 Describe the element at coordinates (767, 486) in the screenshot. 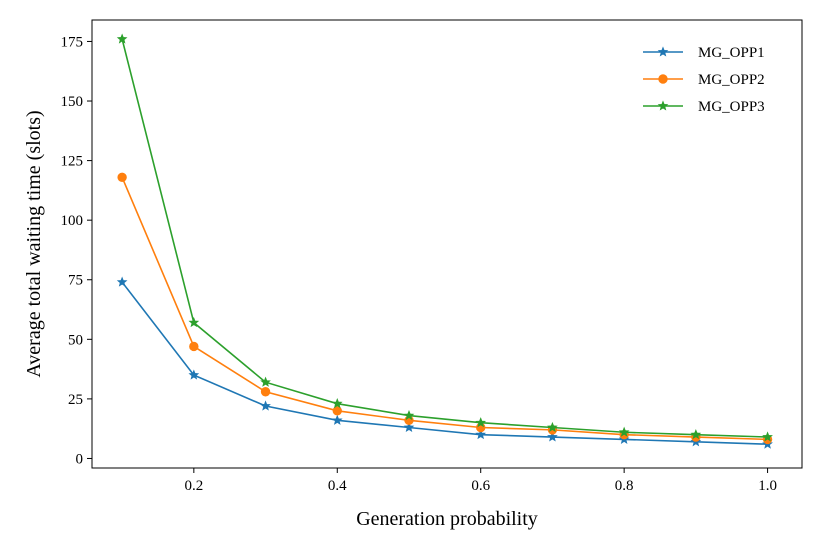

I see `x-tick-label: 1.0` at that location.